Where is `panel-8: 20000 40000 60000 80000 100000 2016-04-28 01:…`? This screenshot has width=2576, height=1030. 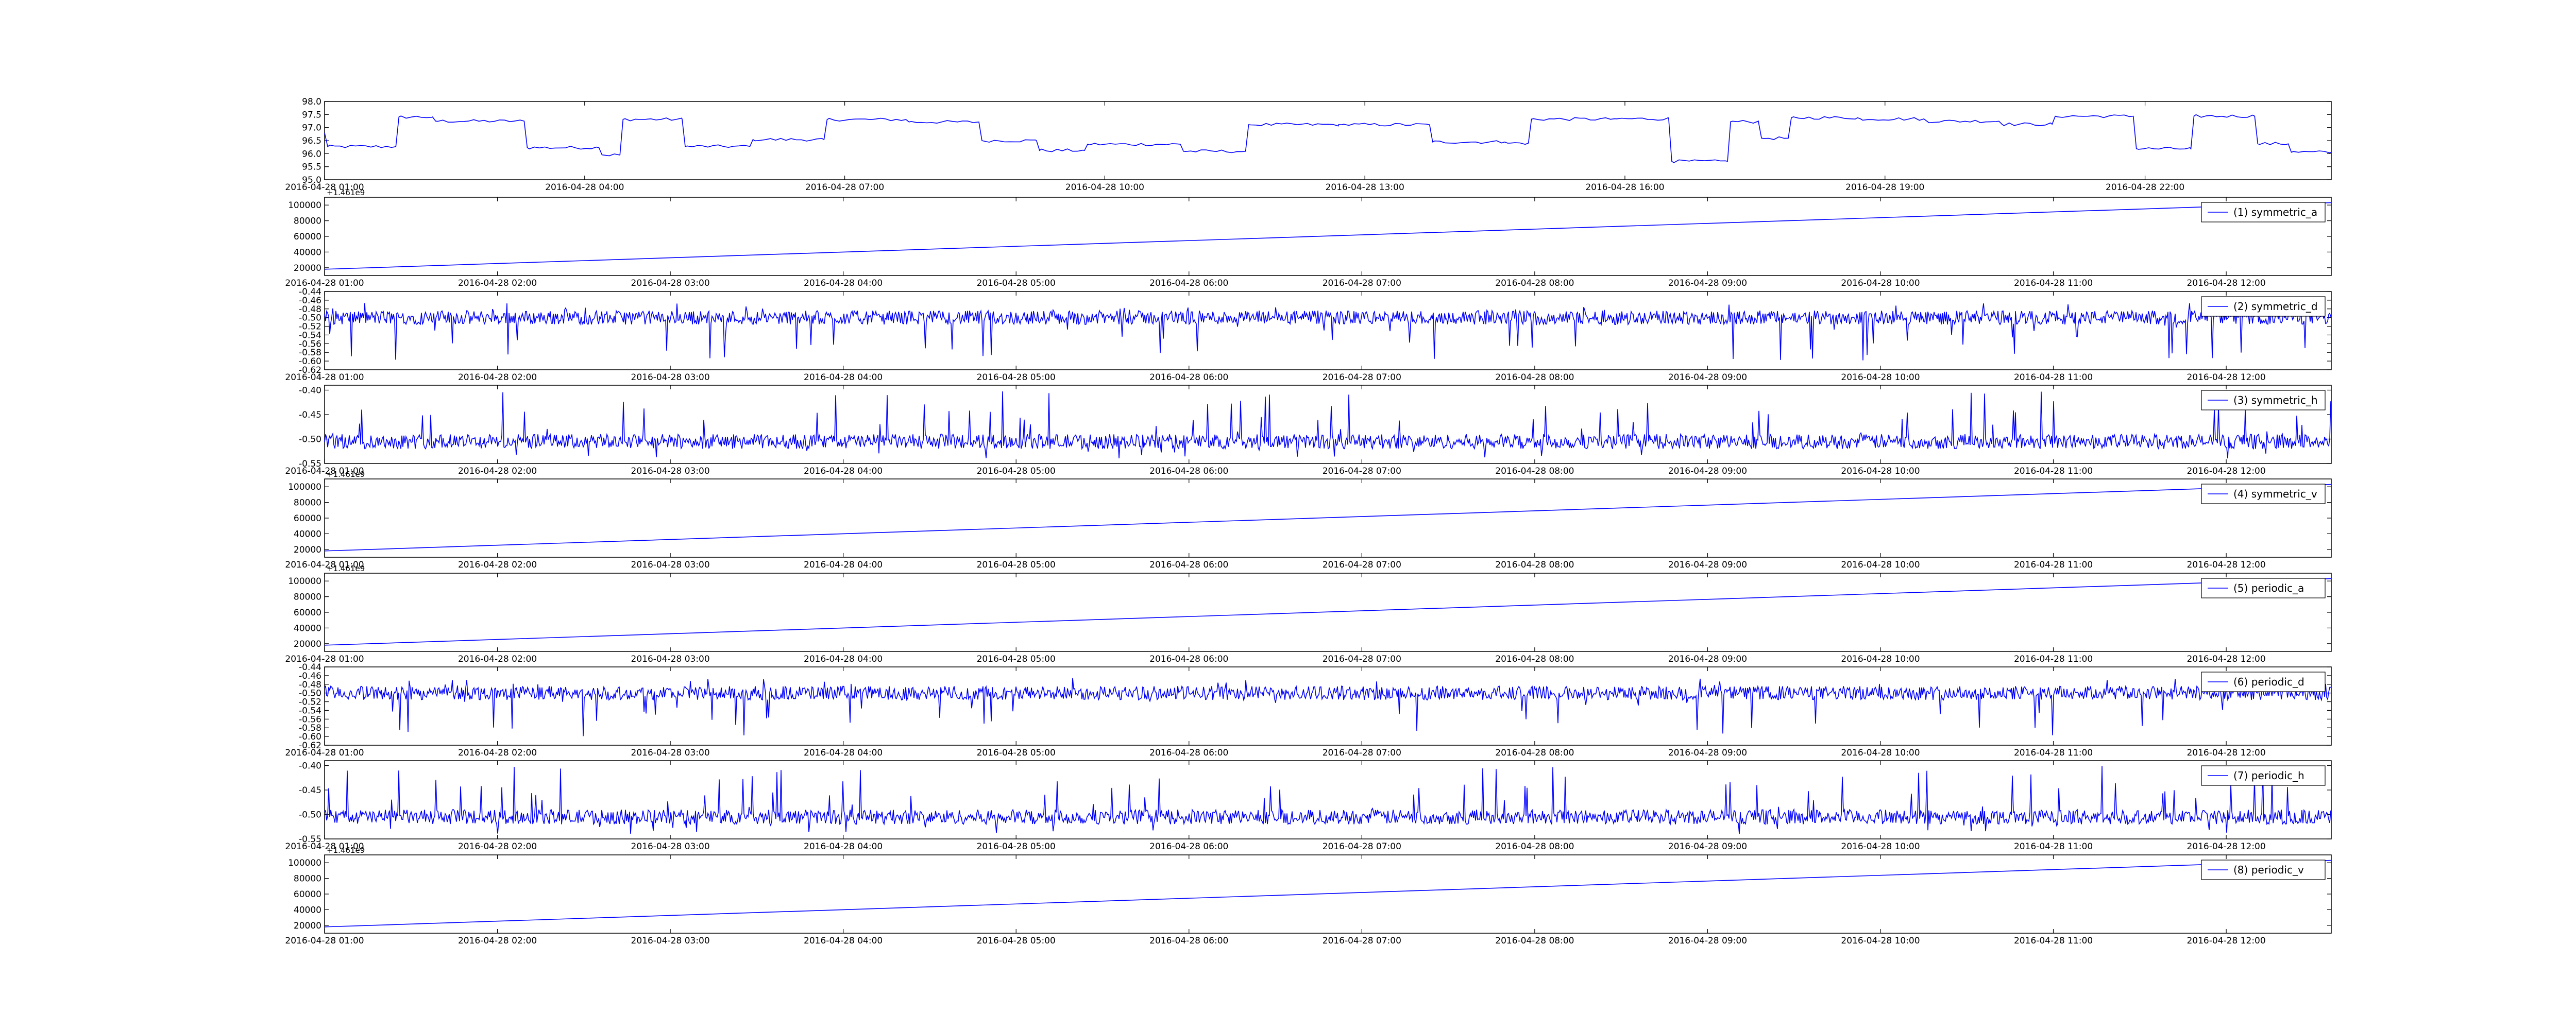
panel-8: 20000 40000 60000 80000 100000 2016-04-28 01:… is located at coordinates (1308, 896).